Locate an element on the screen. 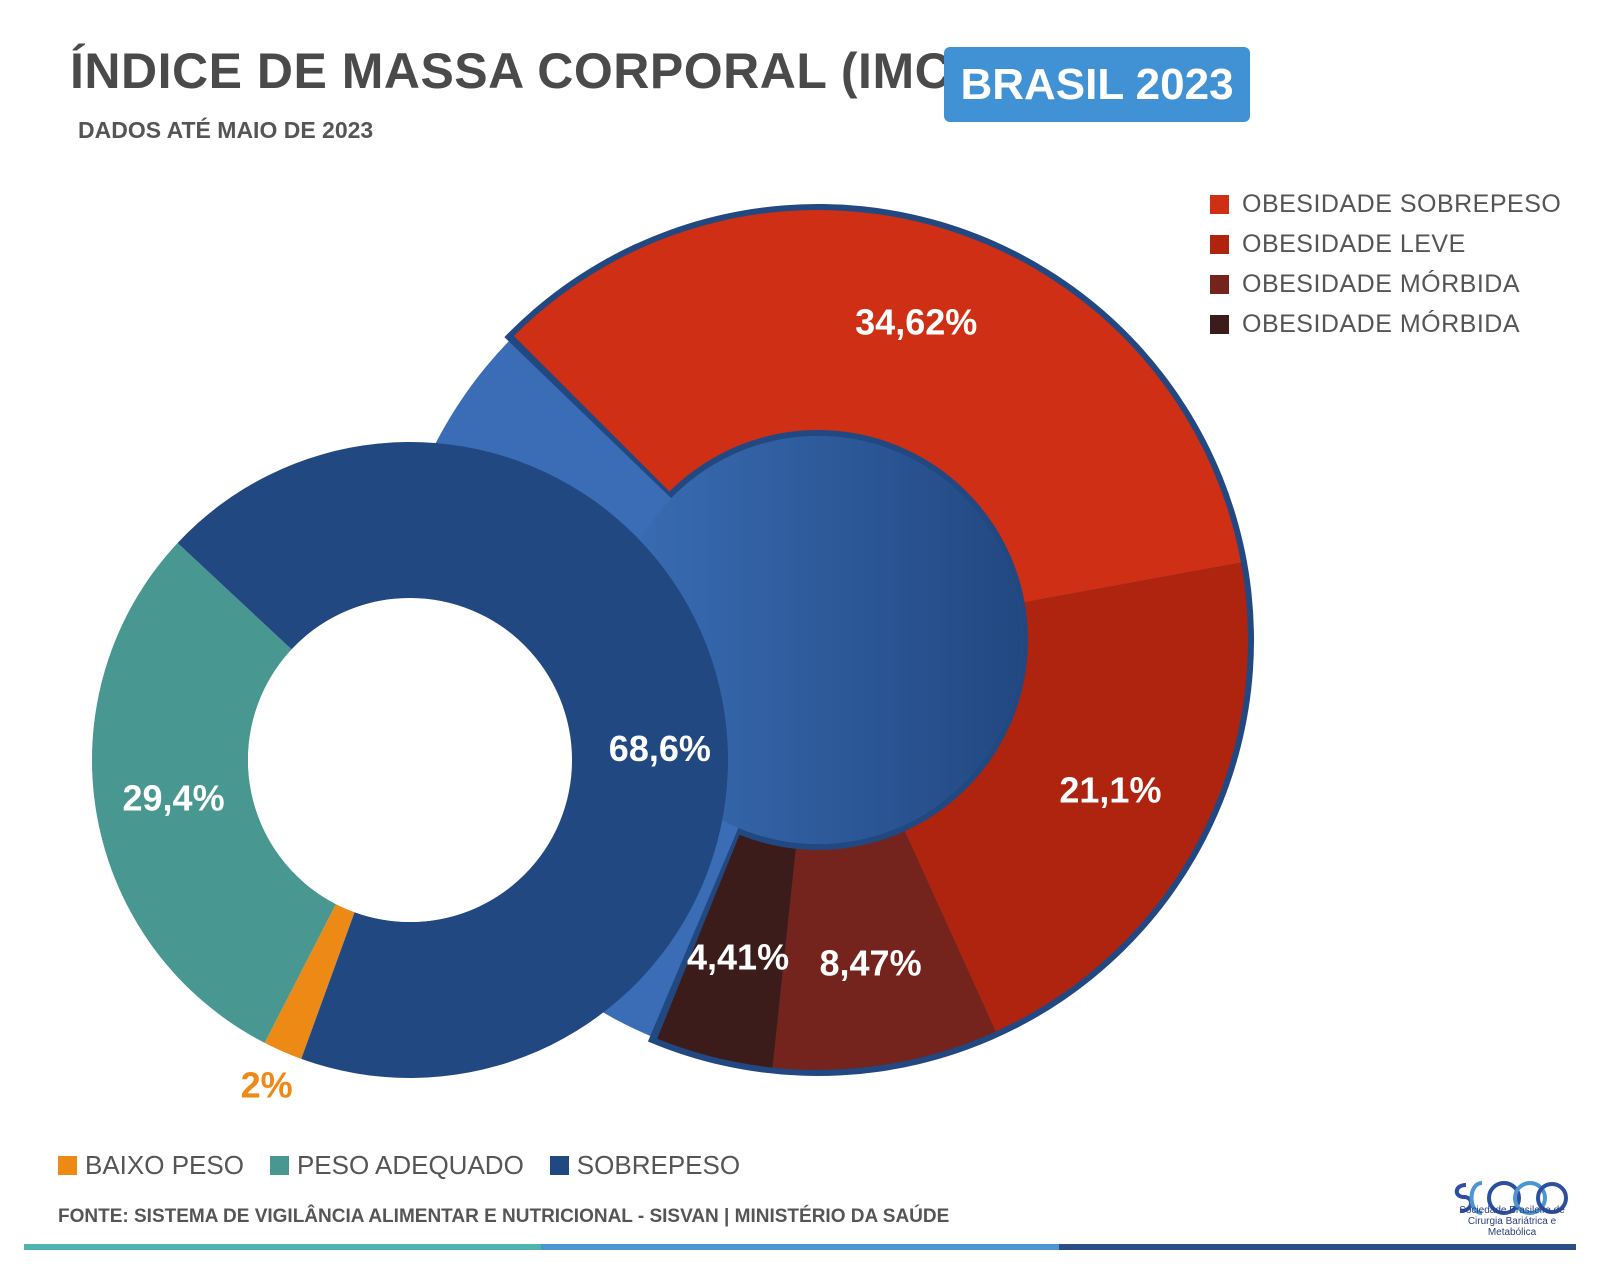 The width and height of the screenshot is (1600, 1274). footer-bar is located at coordinates (800, 1247).